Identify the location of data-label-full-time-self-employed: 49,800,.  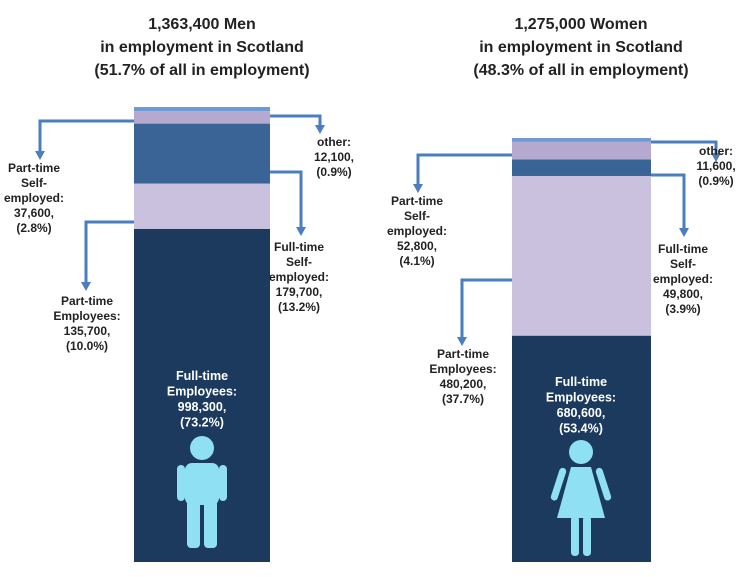
(683, 294).